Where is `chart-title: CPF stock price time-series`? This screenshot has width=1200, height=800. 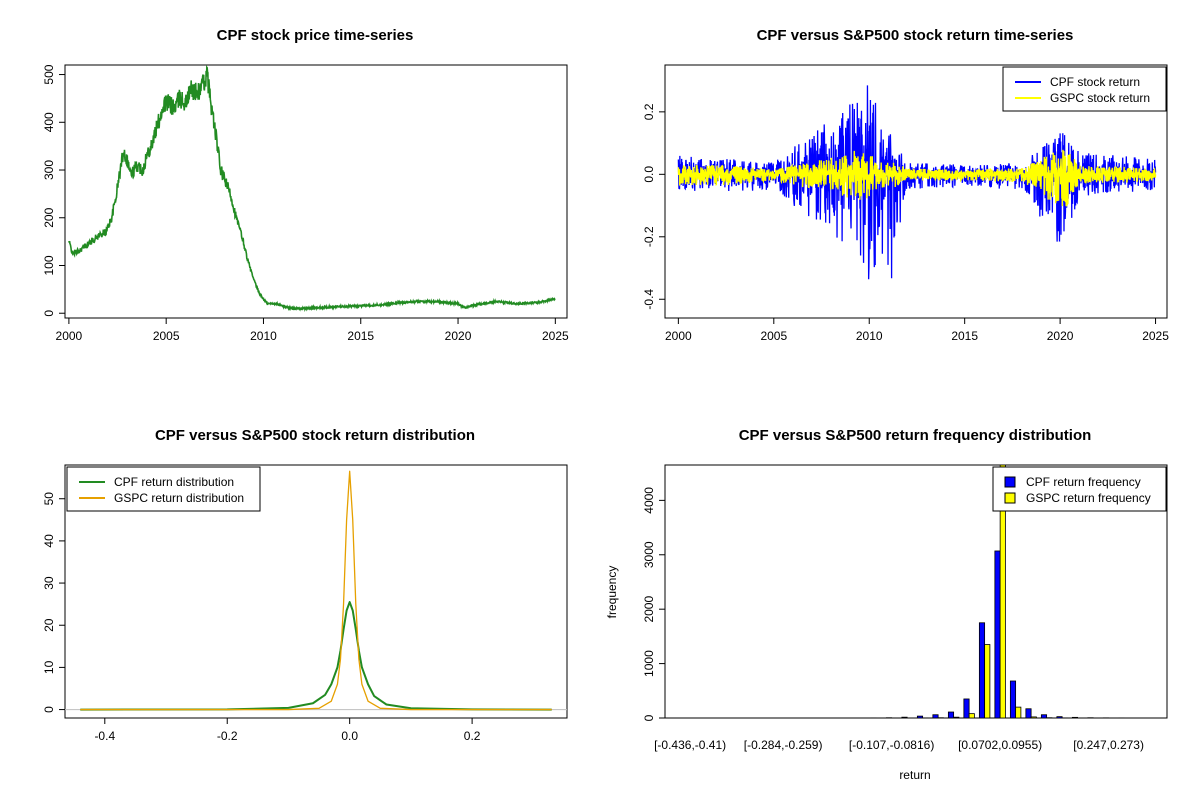 chart-title: CPF stock price time-series is located at coordinates (315, 35).